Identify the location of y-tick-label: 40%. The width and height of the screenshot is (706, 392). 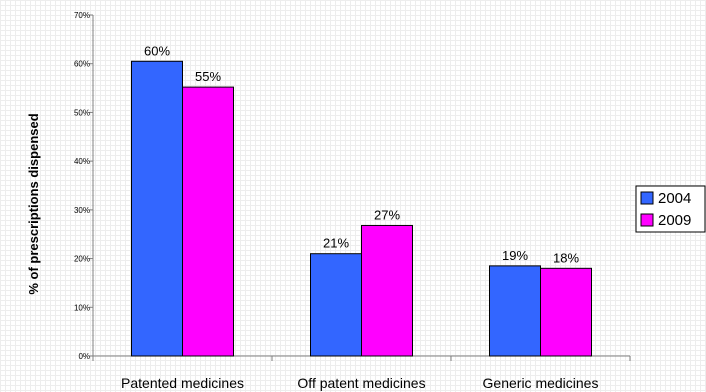
(82, 161).